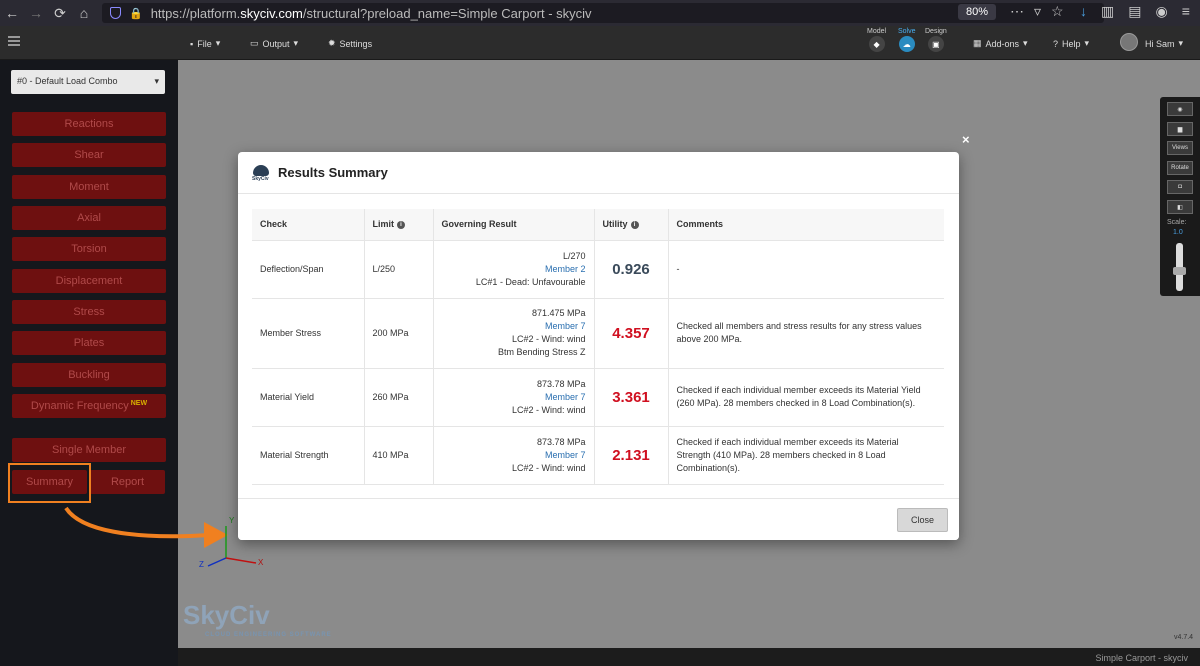 This screenshot has width=1200, height=666. I want to click on scale-value: 1.0, so click(1178, 232).